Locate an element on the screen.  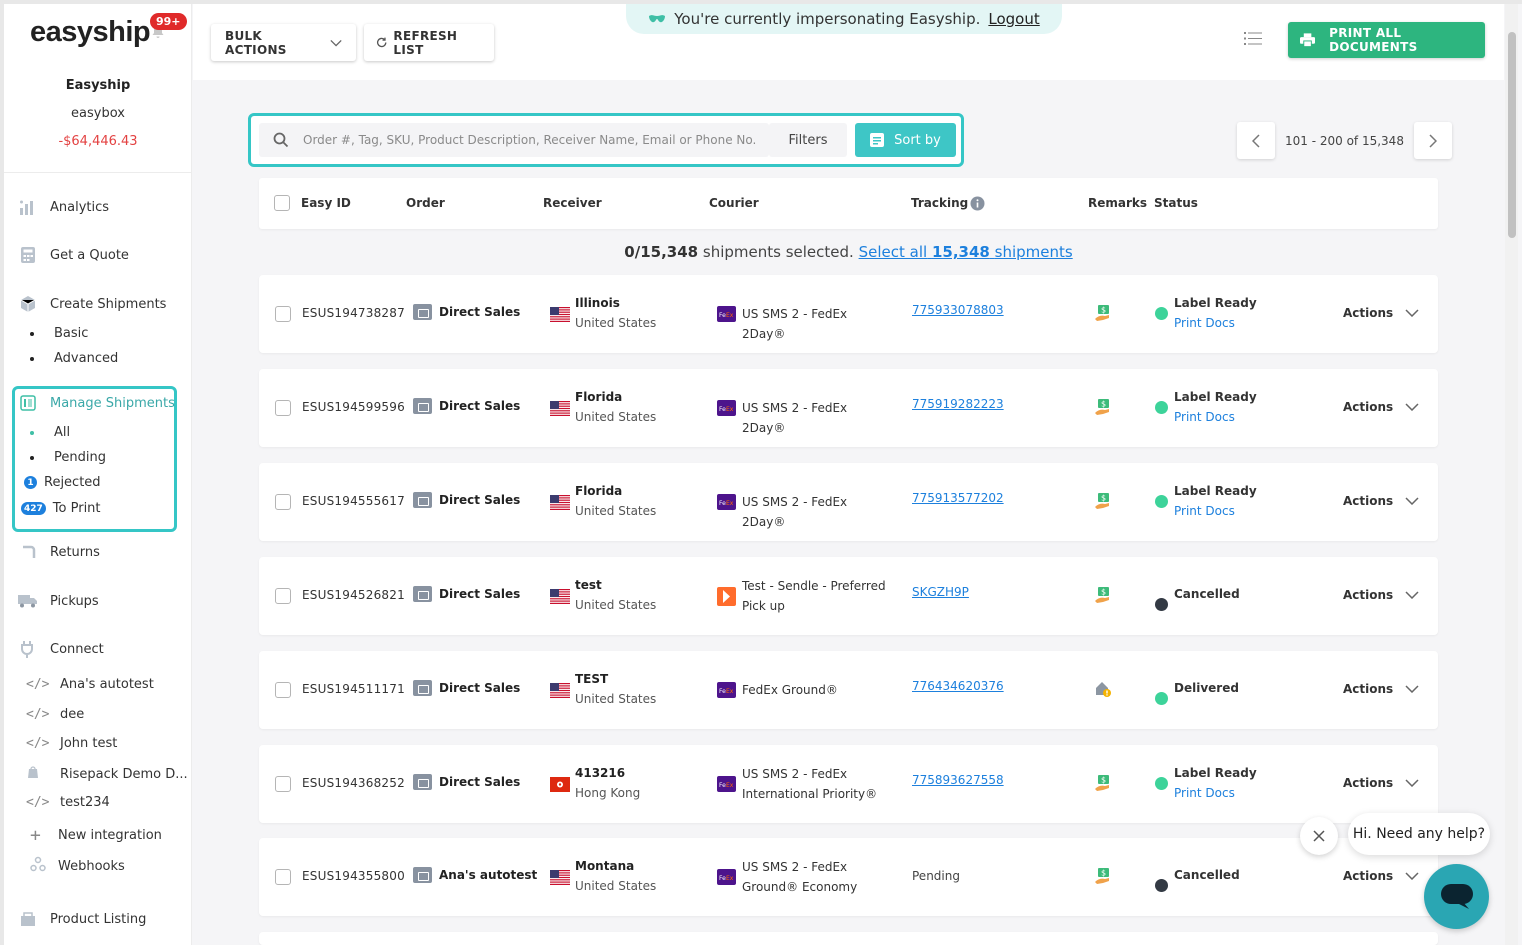
shipment-row is located at coordinates (848, 938).